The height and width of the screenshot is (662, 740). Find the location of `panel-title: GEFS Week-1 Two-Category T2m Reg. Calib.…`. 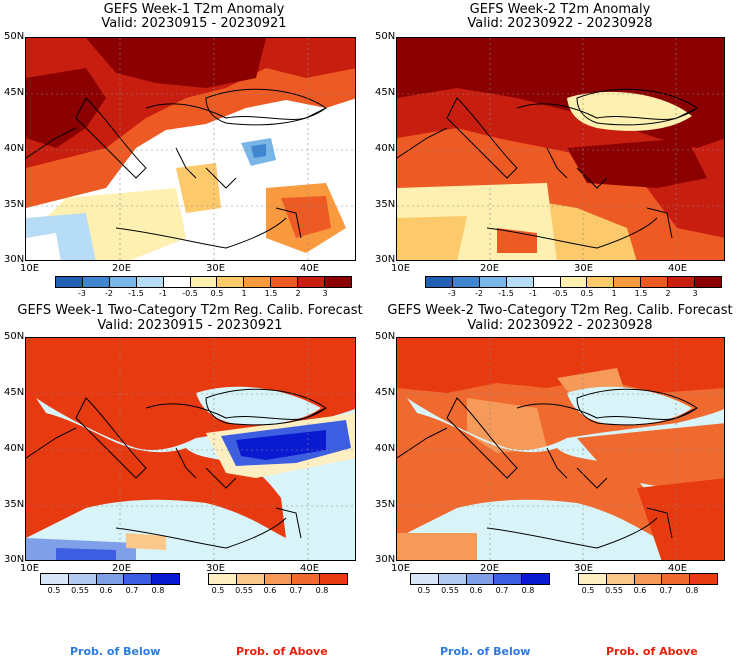

panel-title: GEFS Week-1 Two-Category T2m Reg. Calib.… is located at coordinates (190, 310).